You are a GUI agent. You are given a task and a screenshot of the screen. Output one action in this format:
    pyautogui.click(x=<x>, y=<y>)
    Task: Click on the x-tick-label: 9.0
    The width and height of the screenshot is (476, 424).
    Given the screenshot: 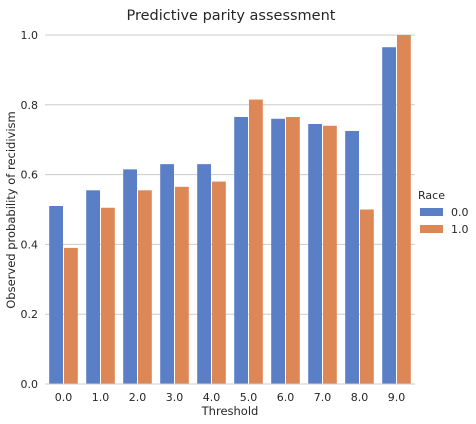 What is the action you would take?
    pyautogui.click(x=397, y=397)
    